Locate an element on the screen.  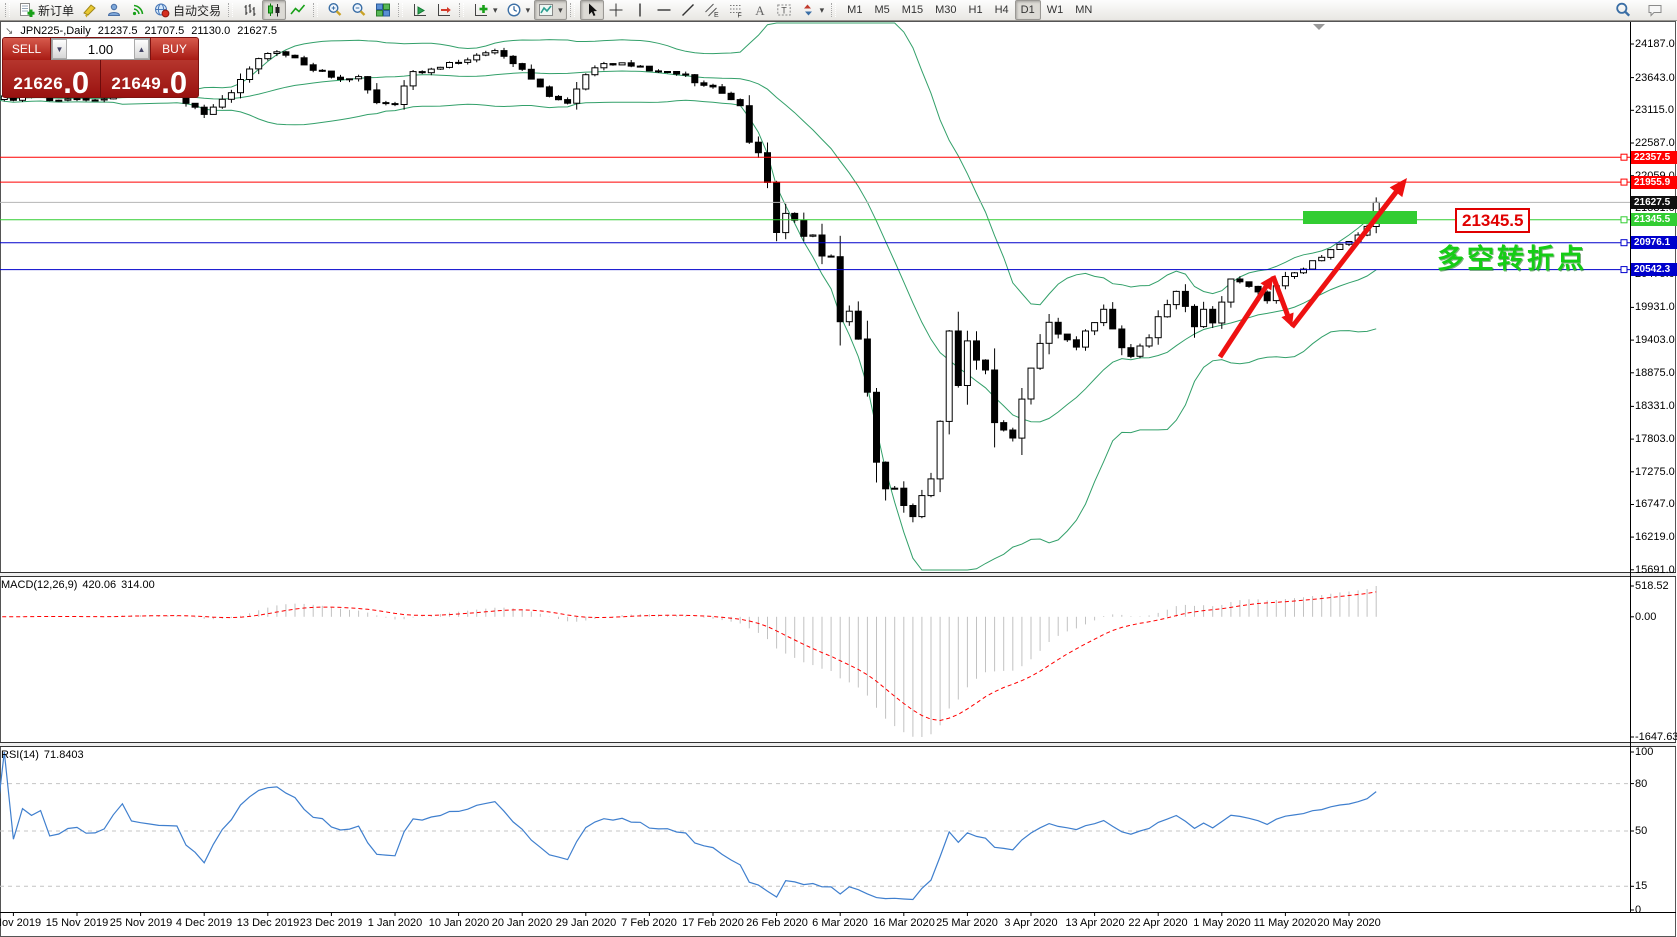
rsi-indicator-label: RSI(14) 71.8403 is located at coordinates (45, 755).